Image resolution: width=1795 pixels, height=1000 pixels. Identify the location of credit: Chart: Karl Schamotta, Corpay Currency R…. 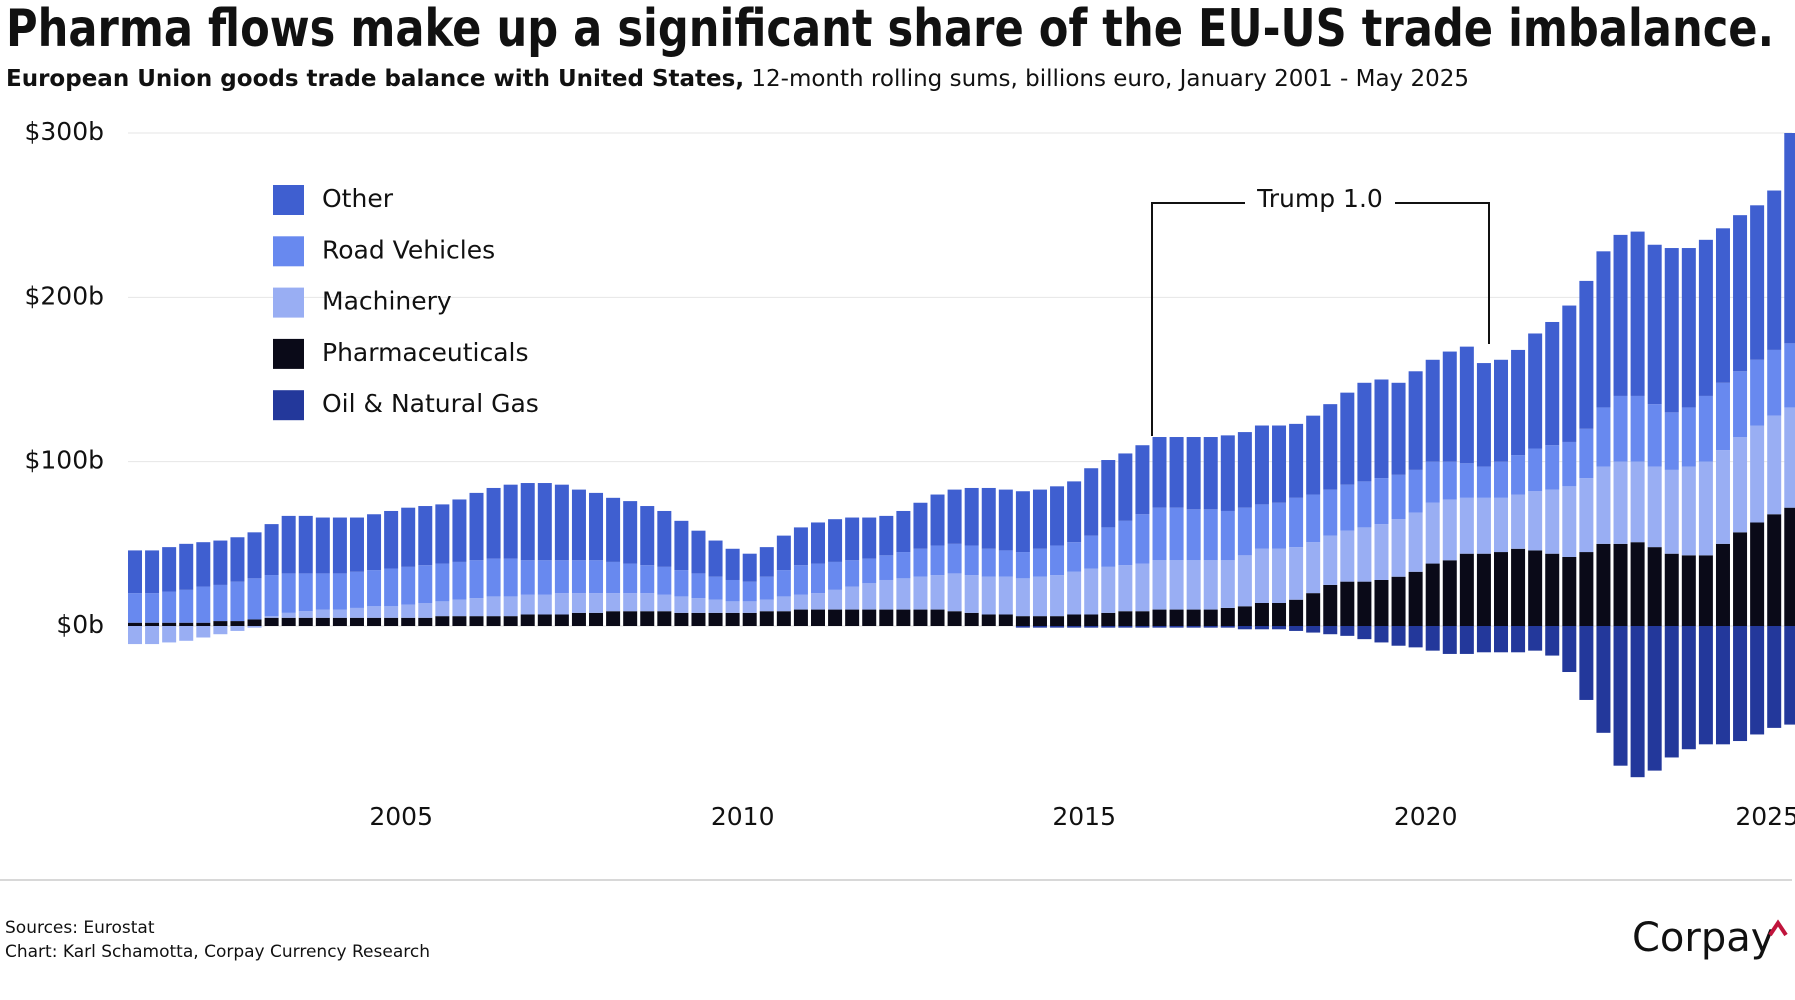
(217, 952).